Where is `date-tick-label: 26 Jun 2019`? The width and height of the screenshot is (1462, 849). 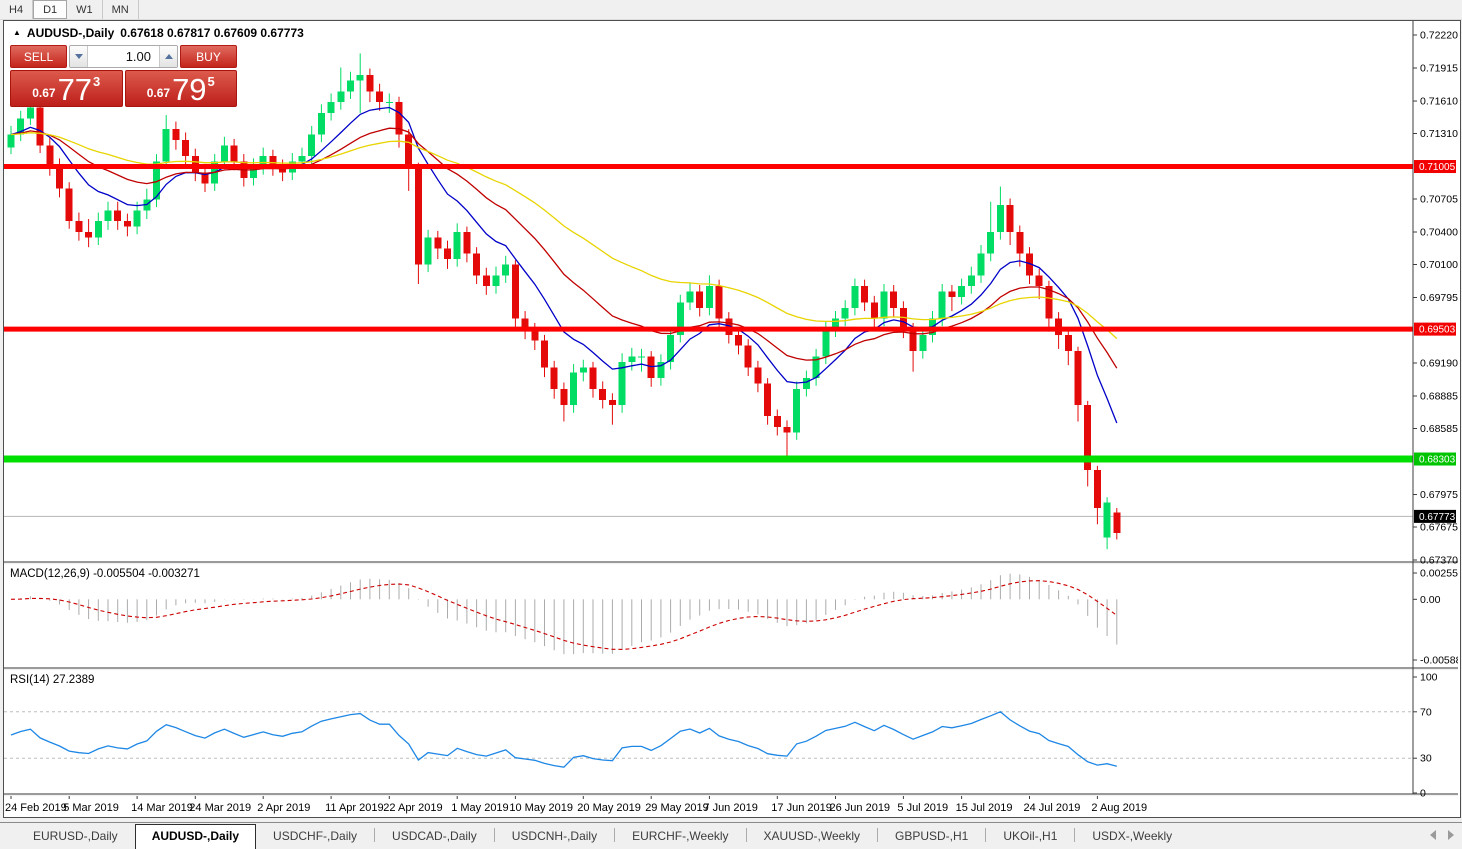
date-tick-label: 26 Jun 2019 is located at coordinates (860, 808).